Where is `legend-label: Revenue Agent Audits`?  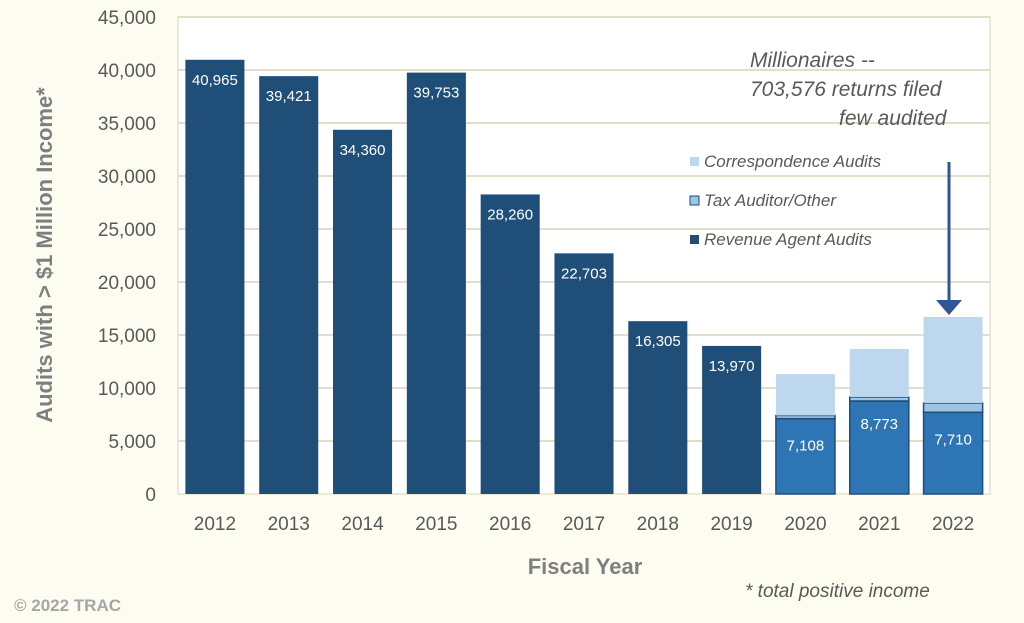 legend-label: Revenue Agent Audits is located at coordinates (788, 239).